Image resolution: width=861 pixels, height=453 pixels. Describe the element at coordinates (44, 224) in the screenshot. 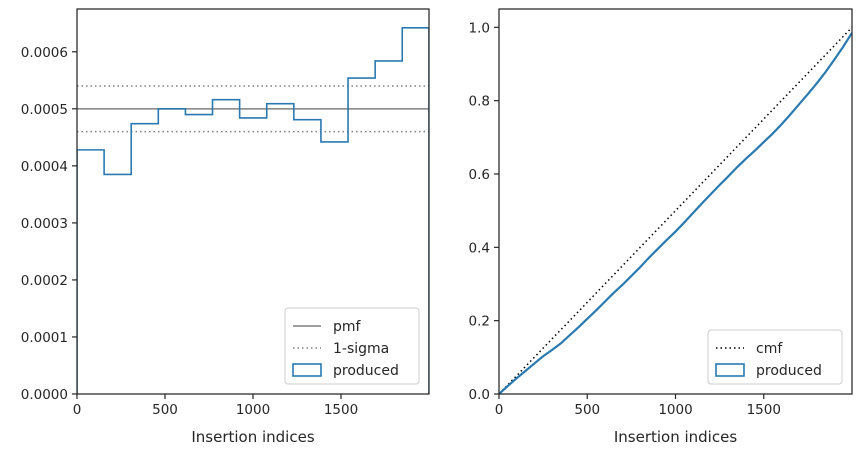

I see `y-tick-label: 0.0003` at that location.